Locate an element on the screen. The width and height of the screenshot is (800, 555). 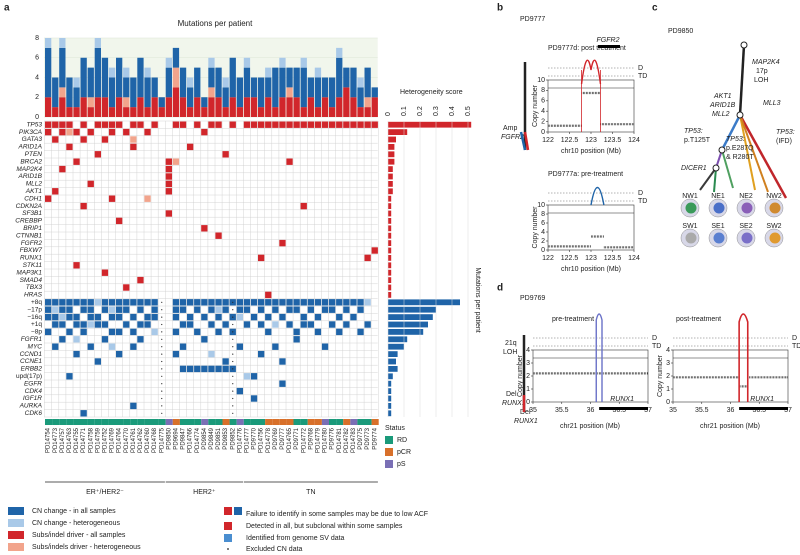
gene-label: RUNX1 is located at coordinates (31, 258).